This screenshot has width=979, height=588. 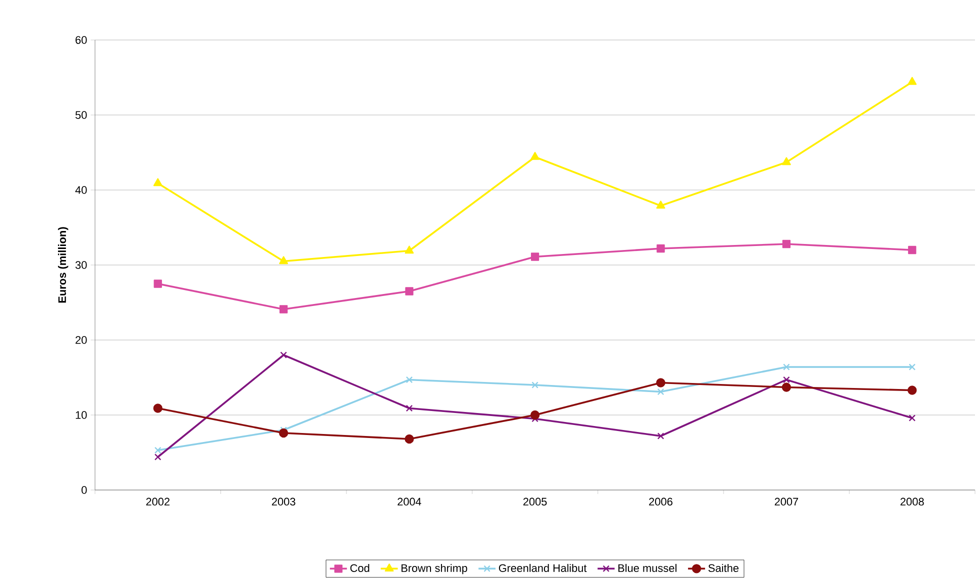 What do you see at coordinates (63, 265) in the screenshot?
I see `y-axis-title: Euros (million)` at bounding box center [63, 265].